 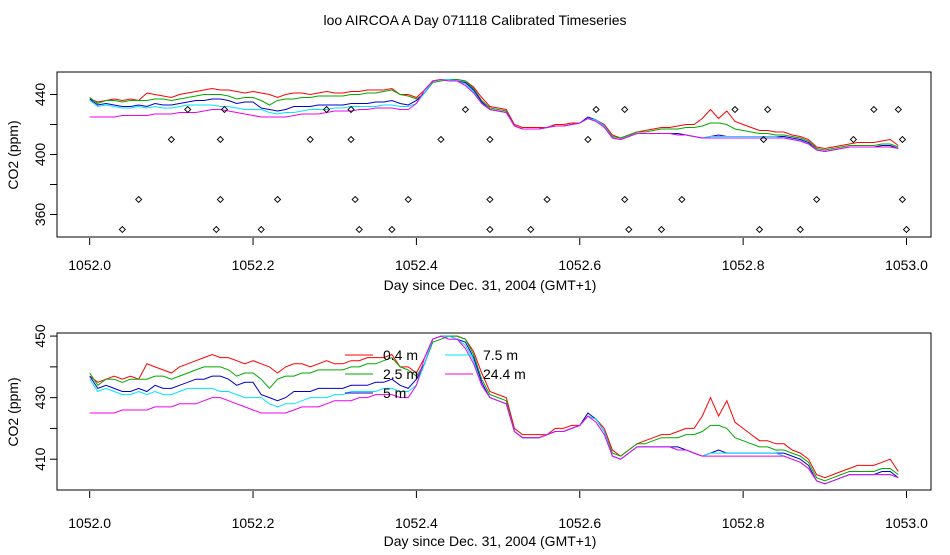 I want to click on legend-label: 5 m, so click(x=394, y=393).